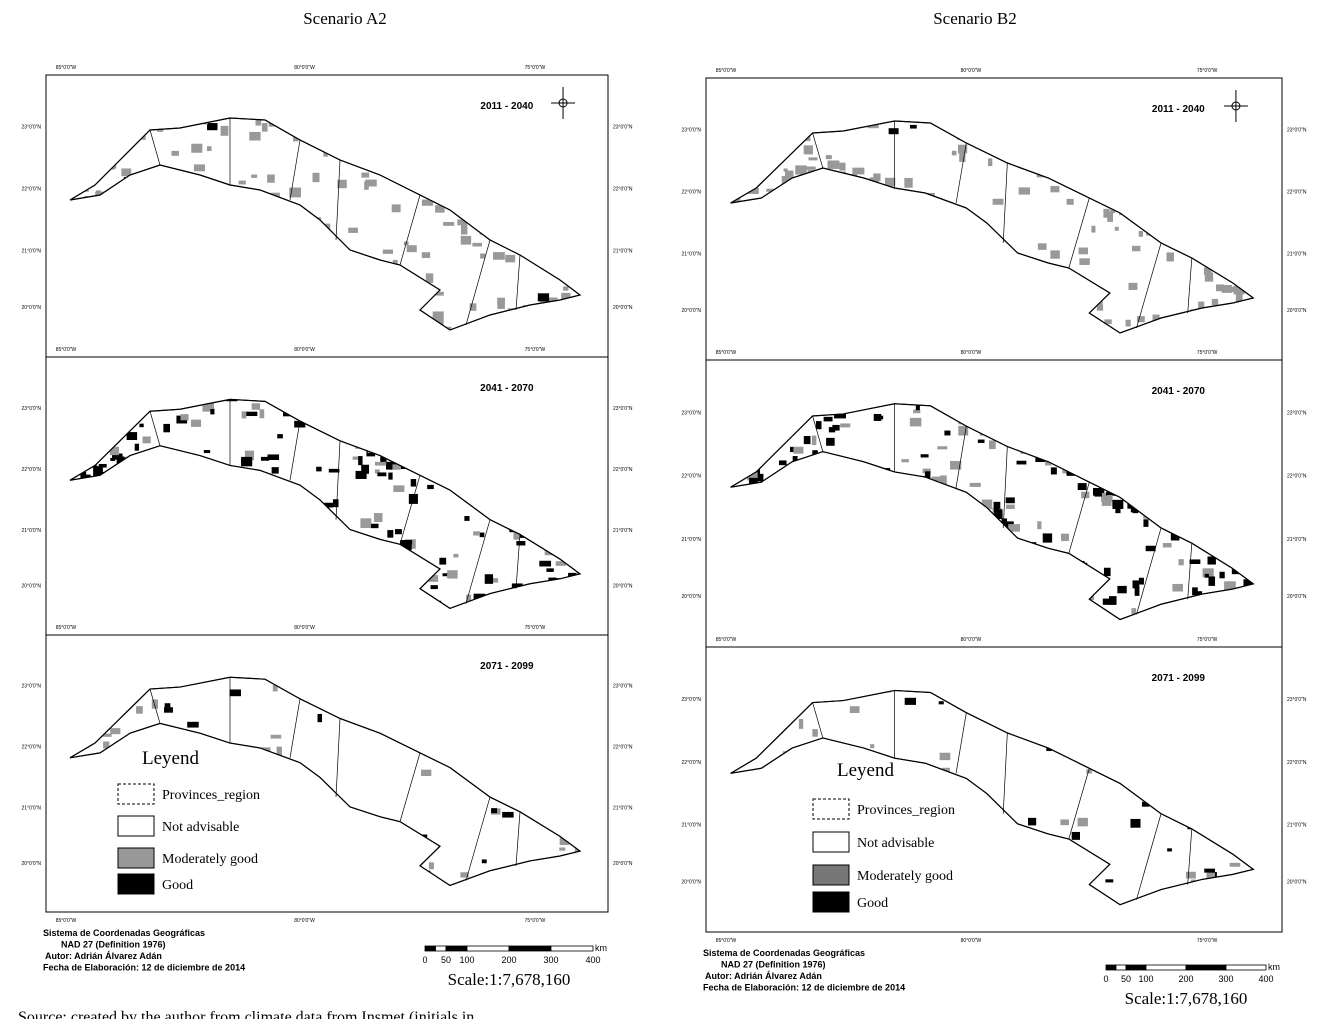  What do you see at coordinates (1265, 979) in the screenshot?
I see `scale-tick: 400` at bounding box center [1265, 979].